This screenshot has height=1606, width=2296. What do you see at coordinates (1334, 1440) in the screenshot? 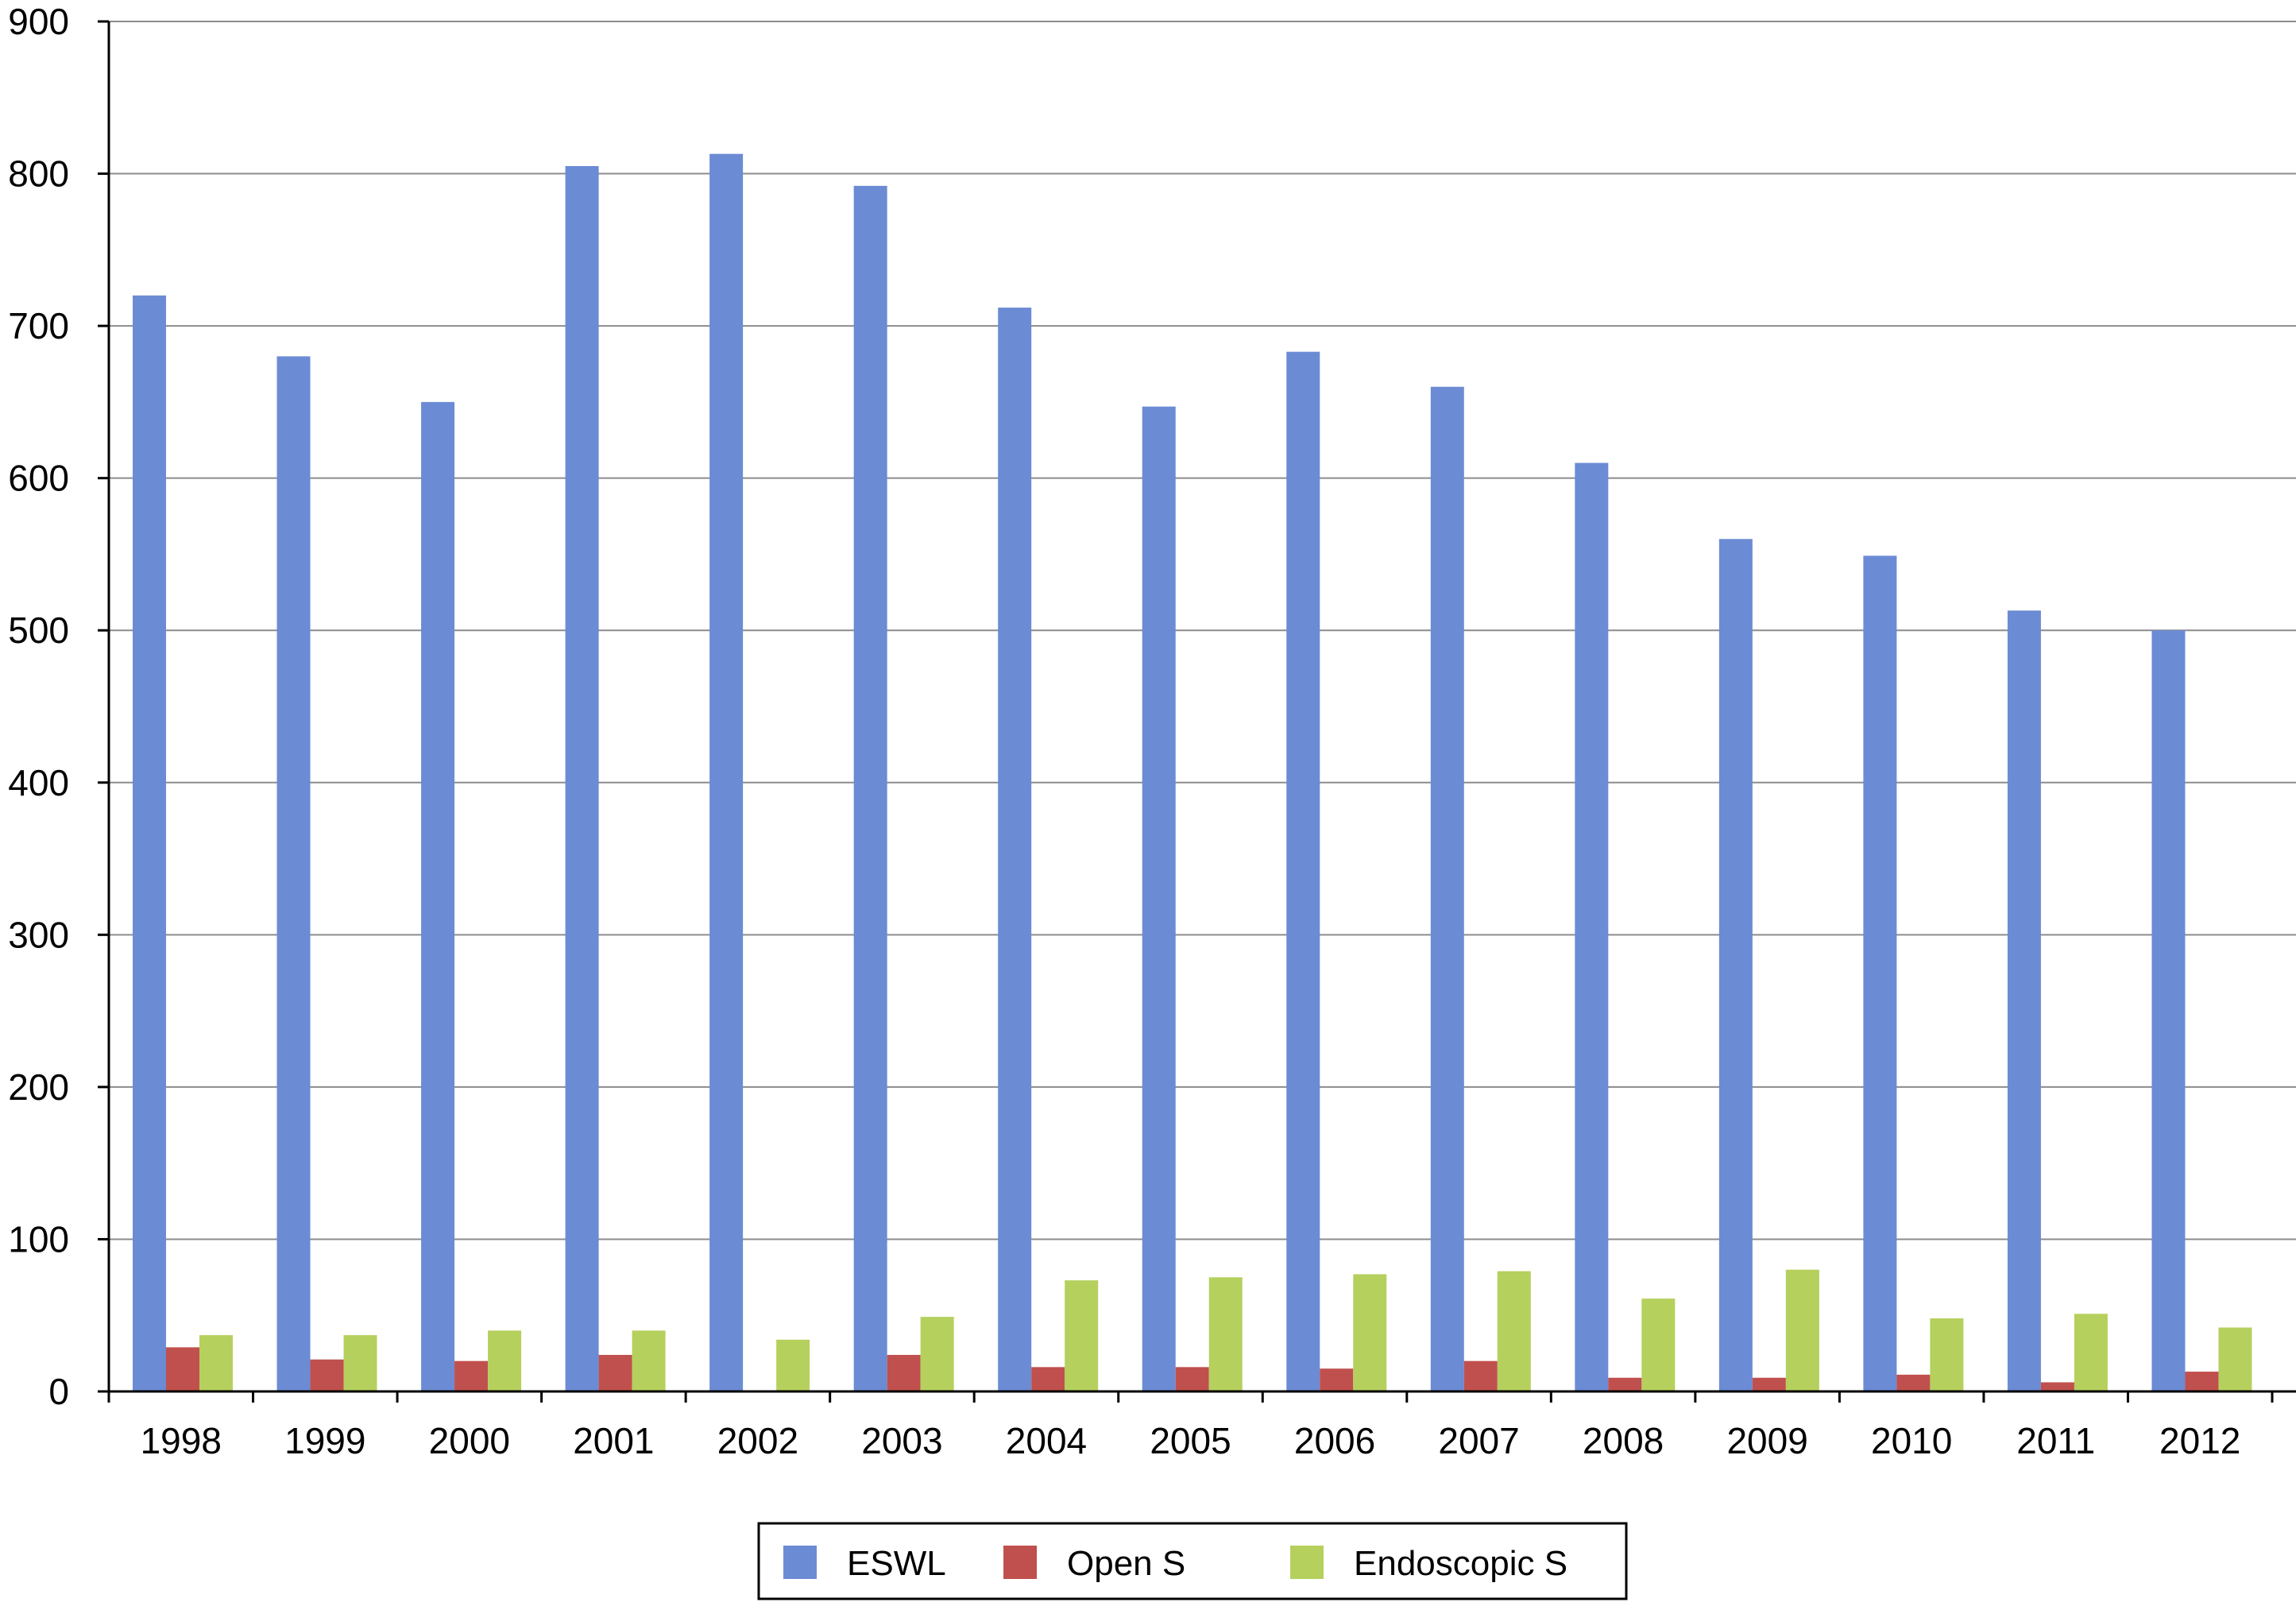
I see `x-tick-label: 2006` at bounding box center [1334, 1440].